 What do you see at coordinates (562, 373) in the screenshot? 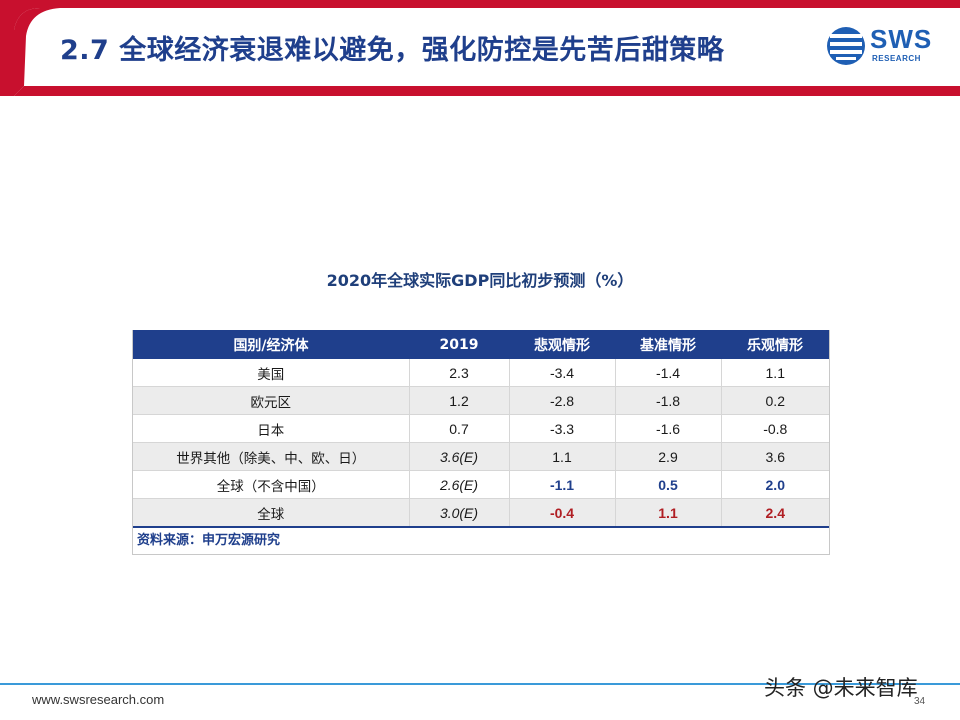
I see `cell-value: -3.4` at bounding box center [562, 373].